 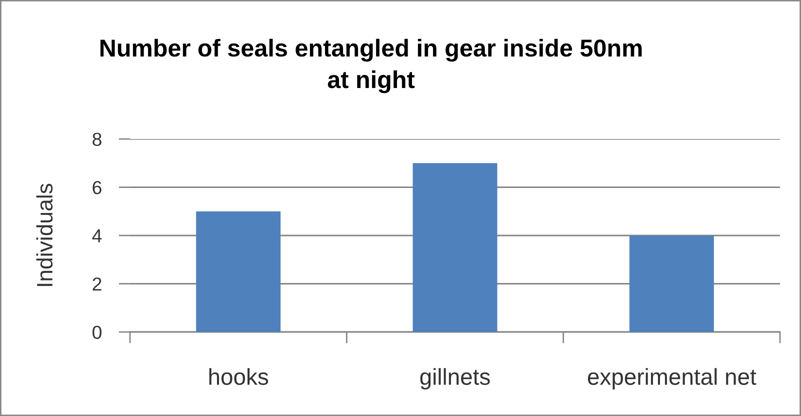 I want to click on x-tick-label: hooks, so click(x=238, y=376).